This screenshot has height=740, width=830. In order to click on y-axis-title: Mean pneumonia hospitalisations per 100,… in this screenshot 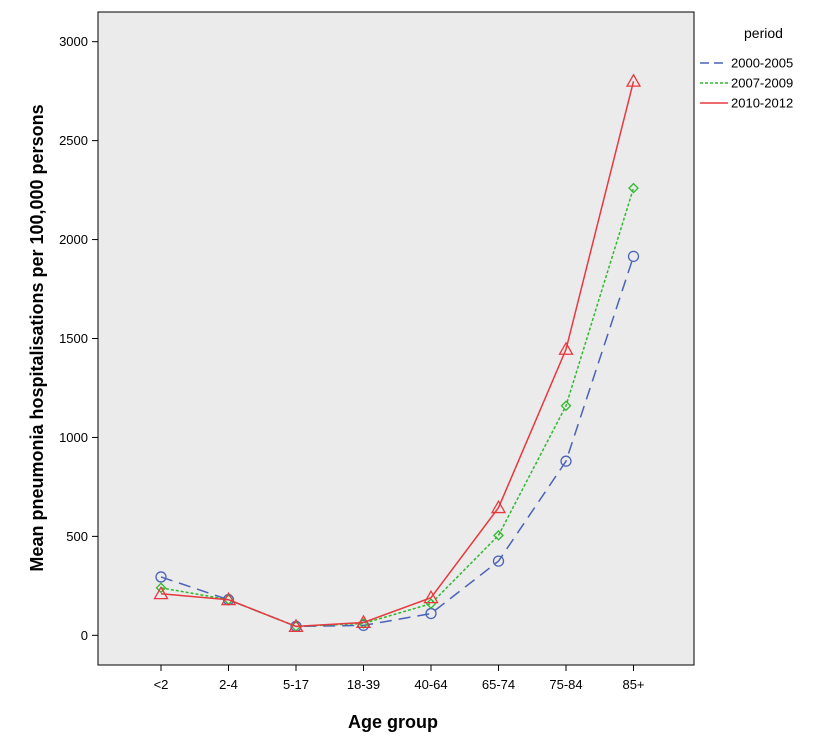, I will do `click(37, 337)`.